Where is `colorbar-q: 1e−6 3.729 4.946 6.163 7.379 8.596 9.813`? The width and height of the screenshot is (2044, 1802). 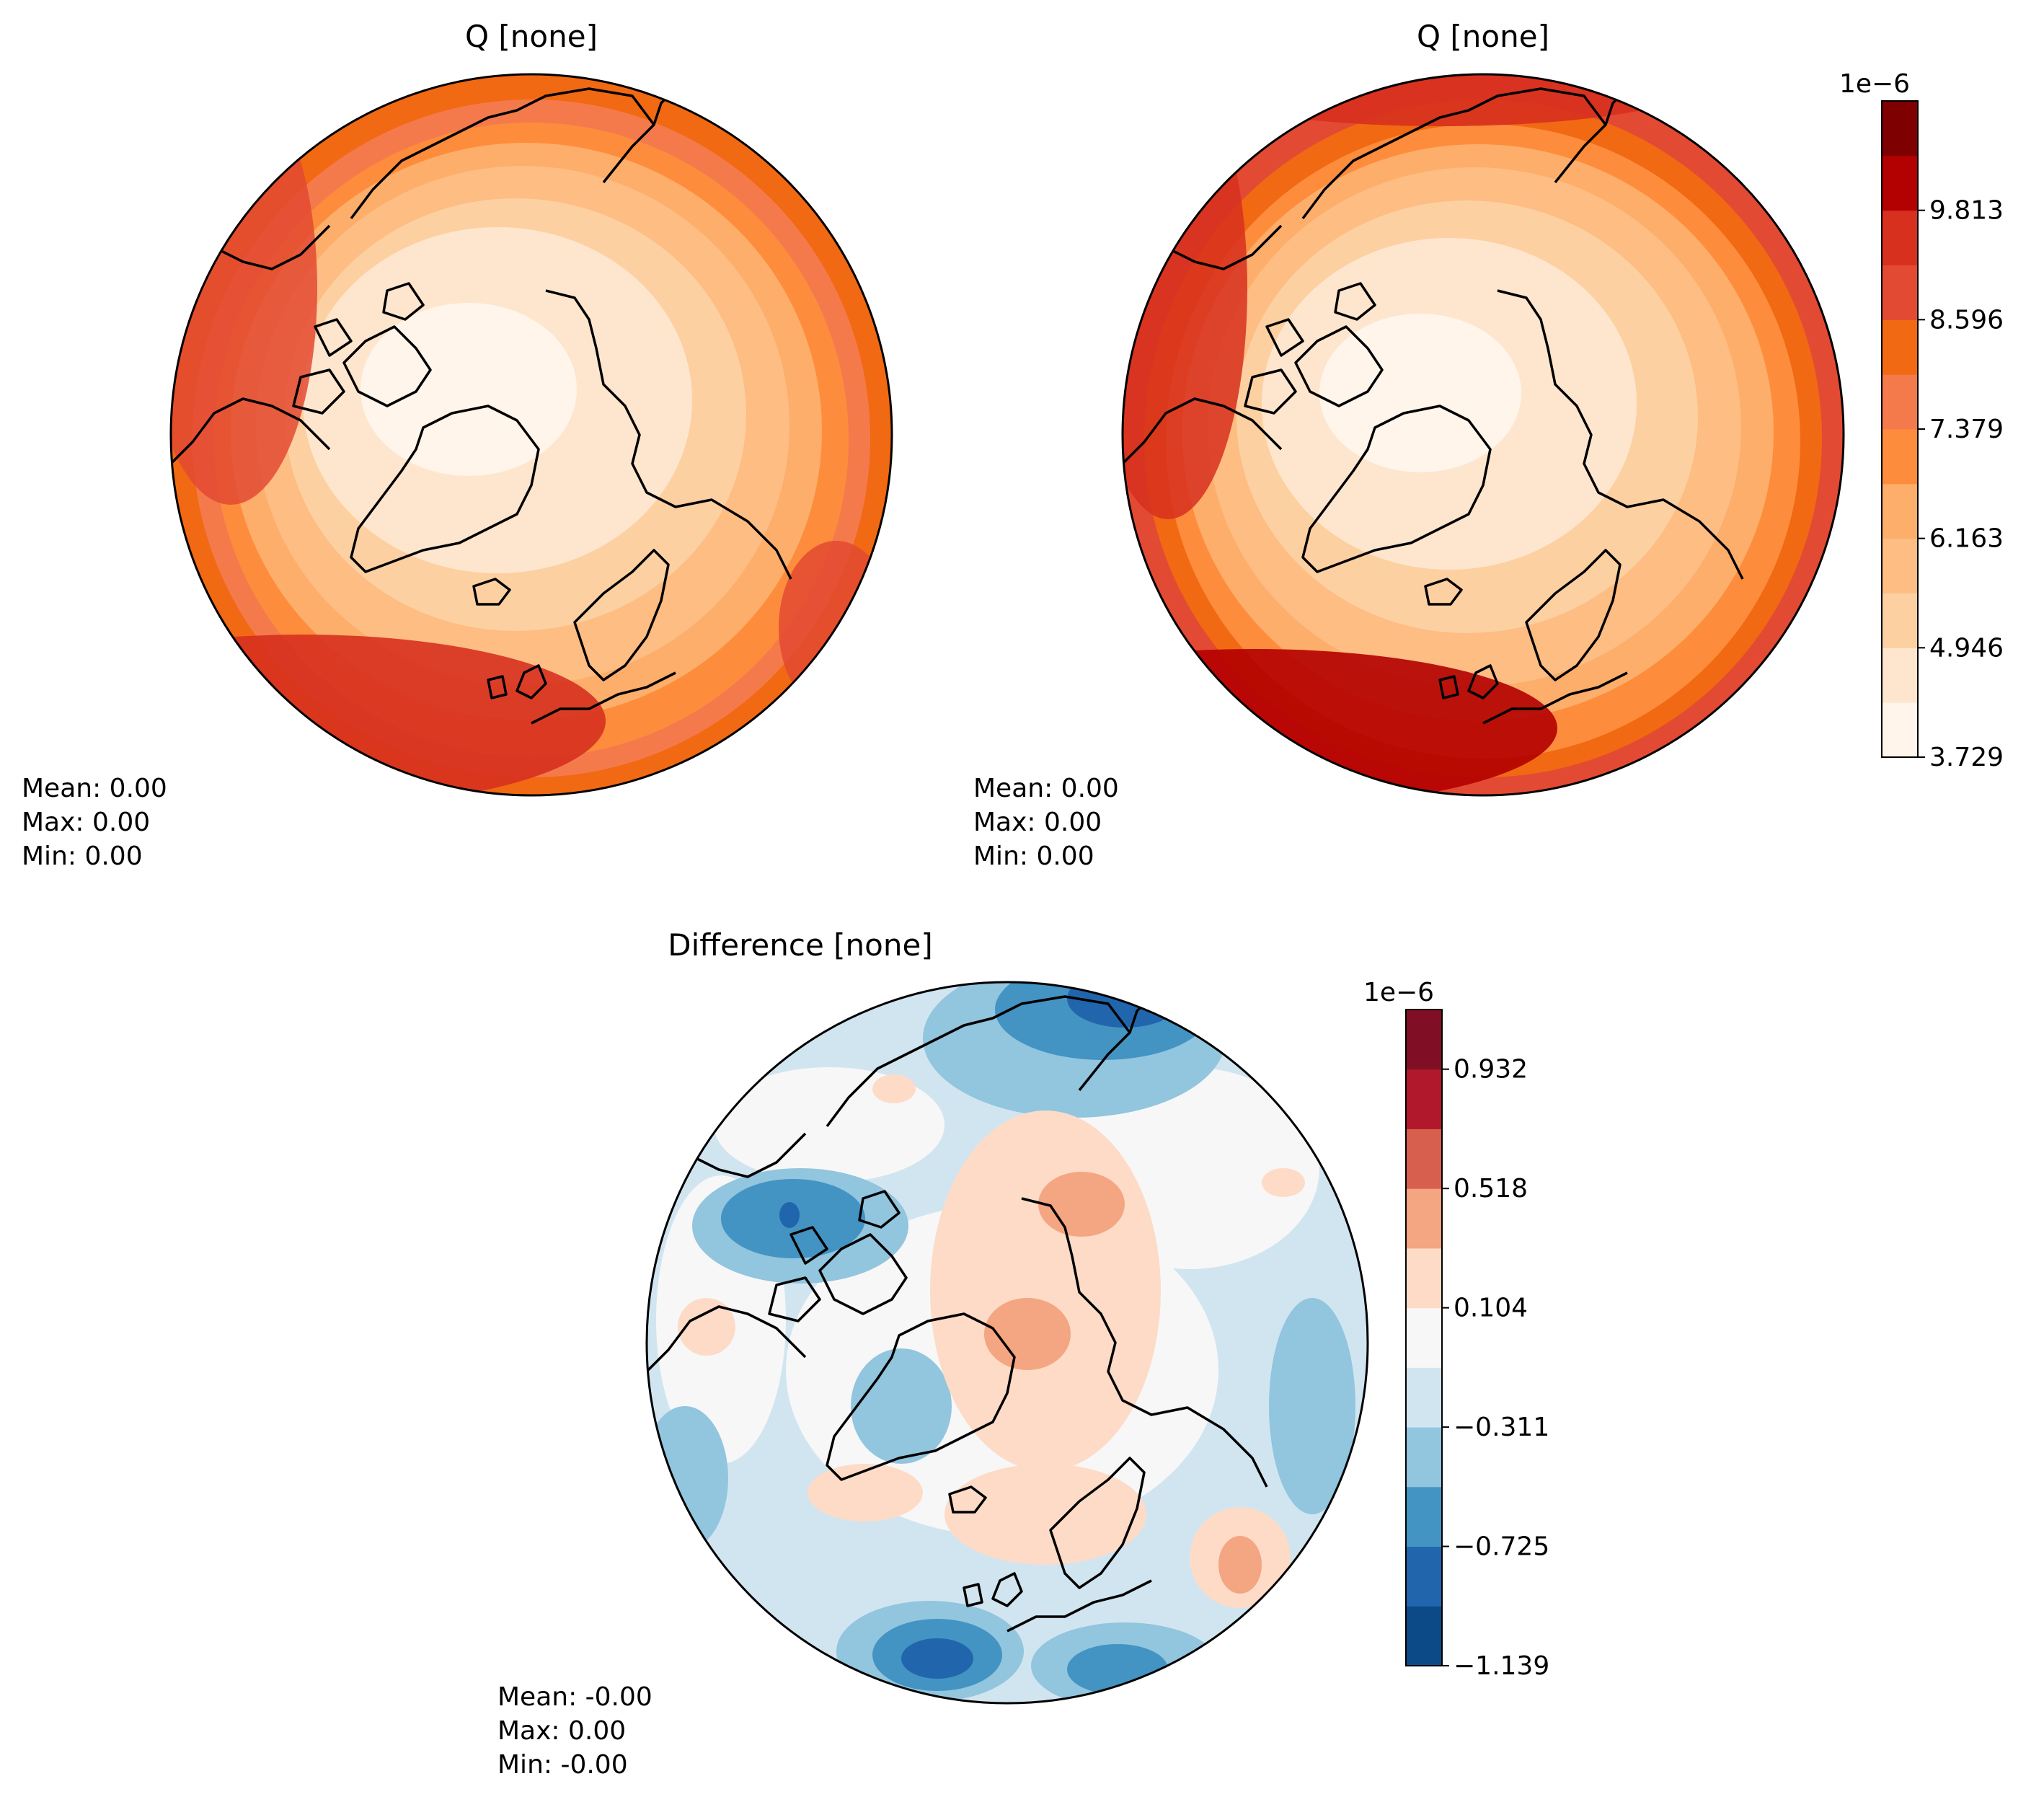 colorbar-q: 1e−6 3.729 4.946 6.163 7.379 8.596 9.813 is located at coordinates (1921, 421).